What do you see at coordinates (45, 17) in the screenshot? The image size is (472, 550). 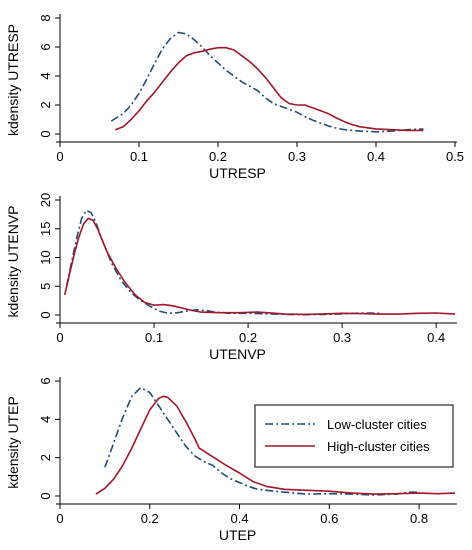 I see `y-tick-label: 8` at bounding box center [45, 17].